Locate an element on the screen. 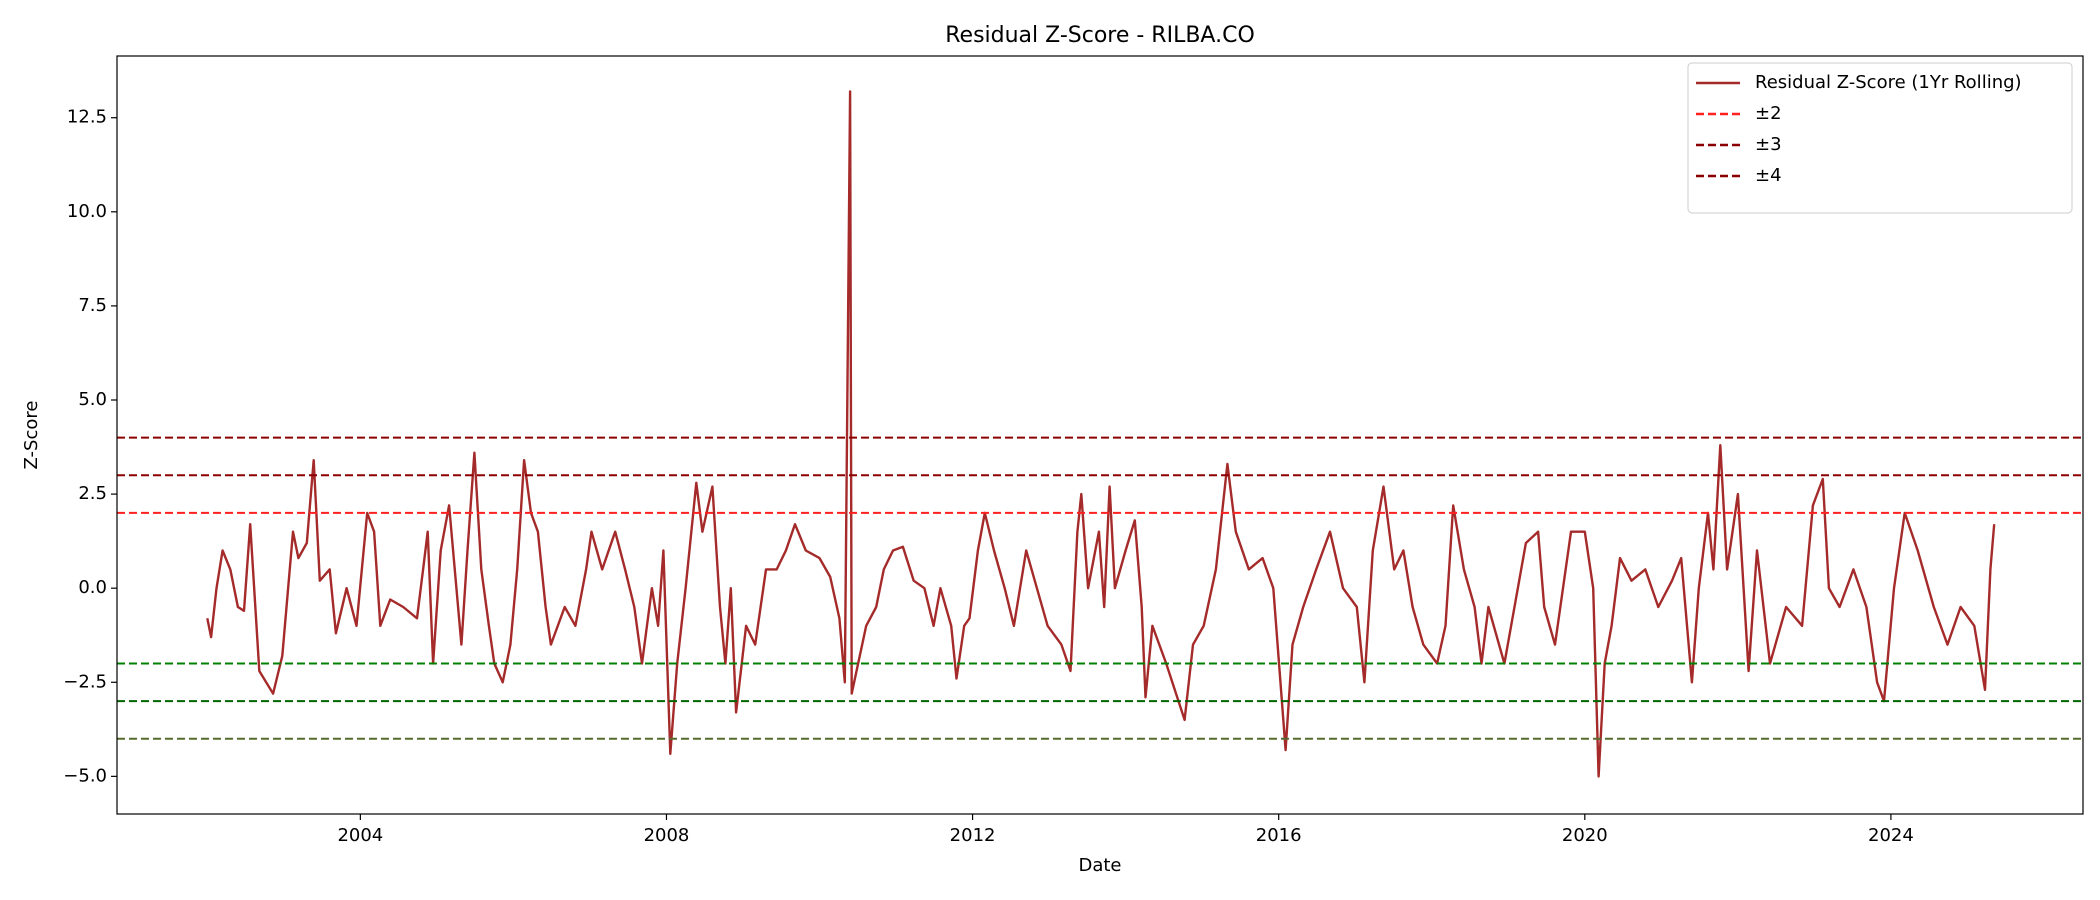  legend-label: ±4 is located at coordinates (1768, 175).